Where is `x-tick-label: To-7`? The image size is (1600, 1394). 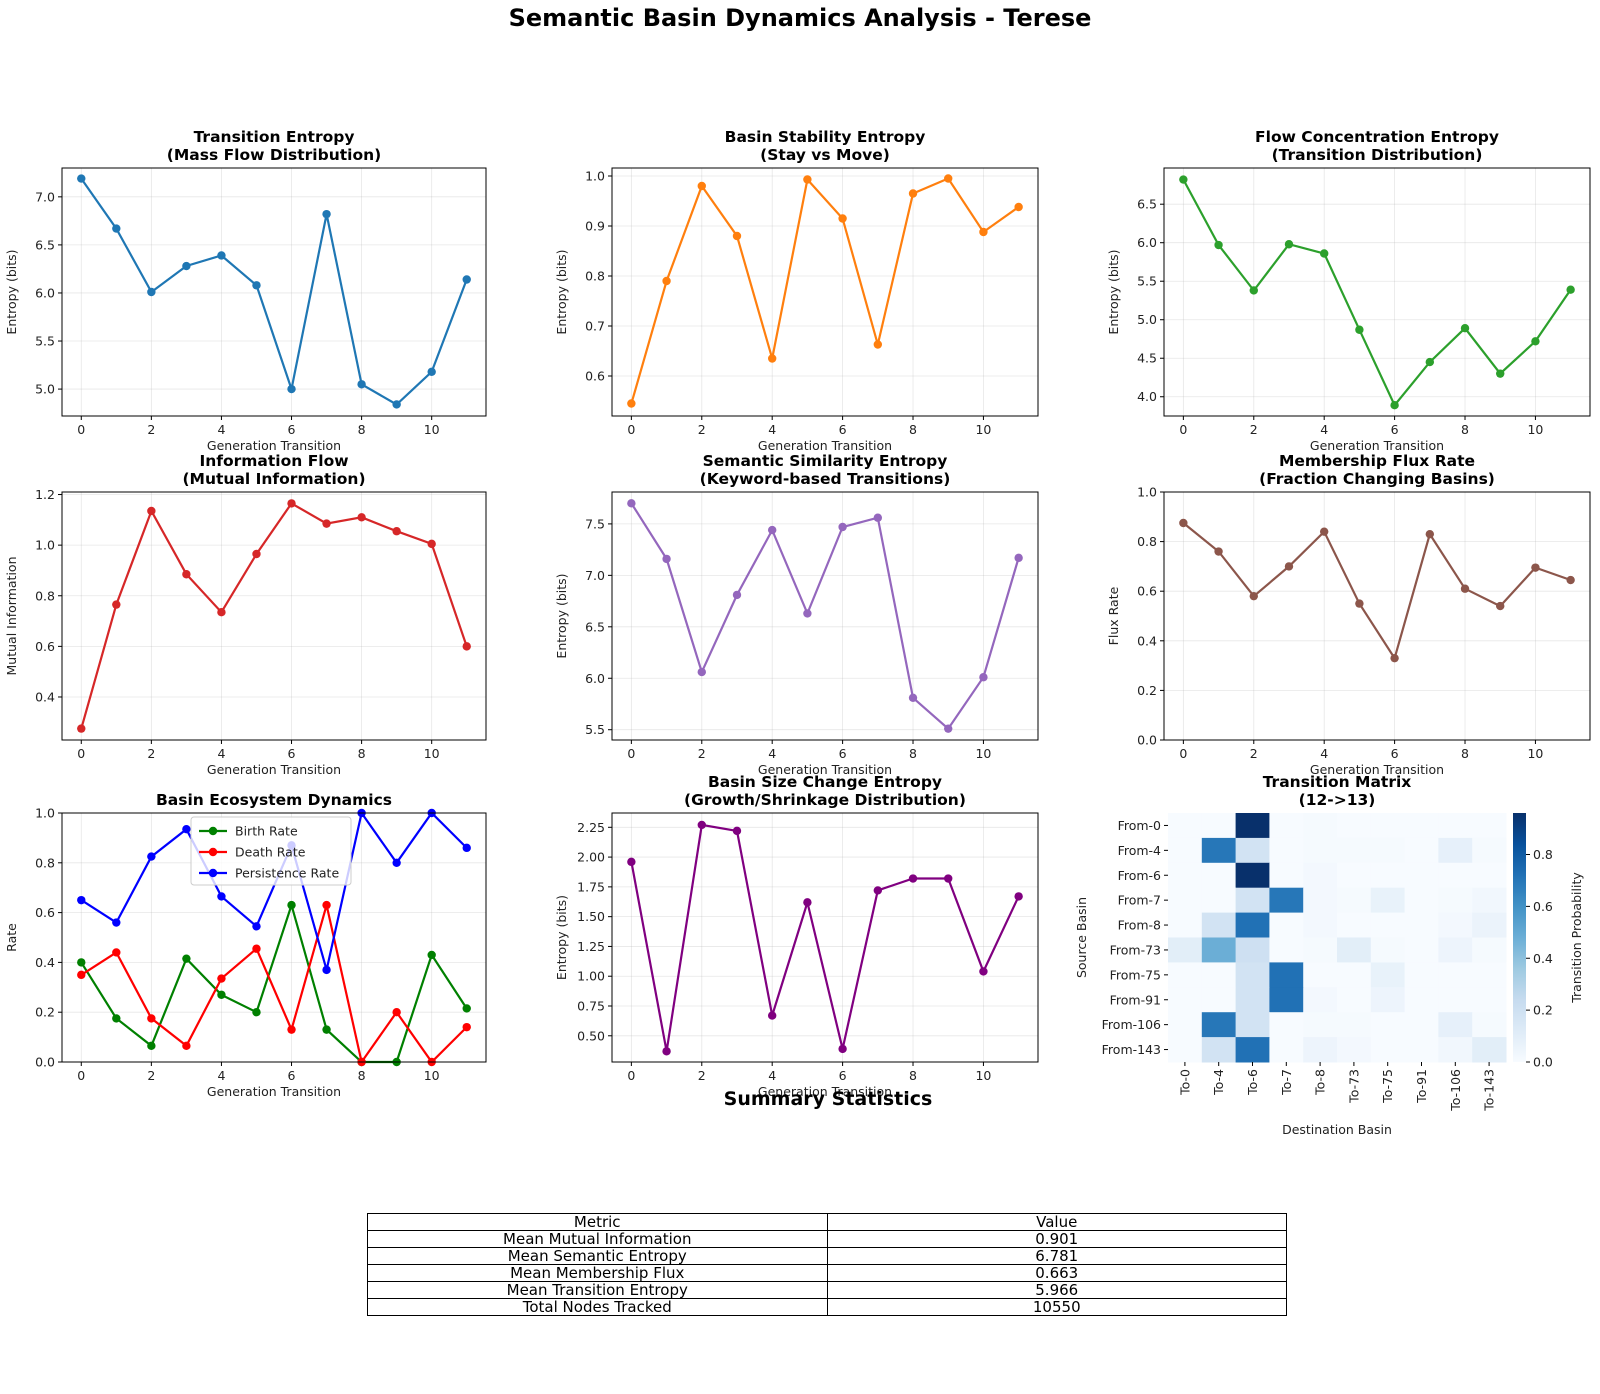
x-tick-label: To-7 is located at coordinates (1286, 1082).